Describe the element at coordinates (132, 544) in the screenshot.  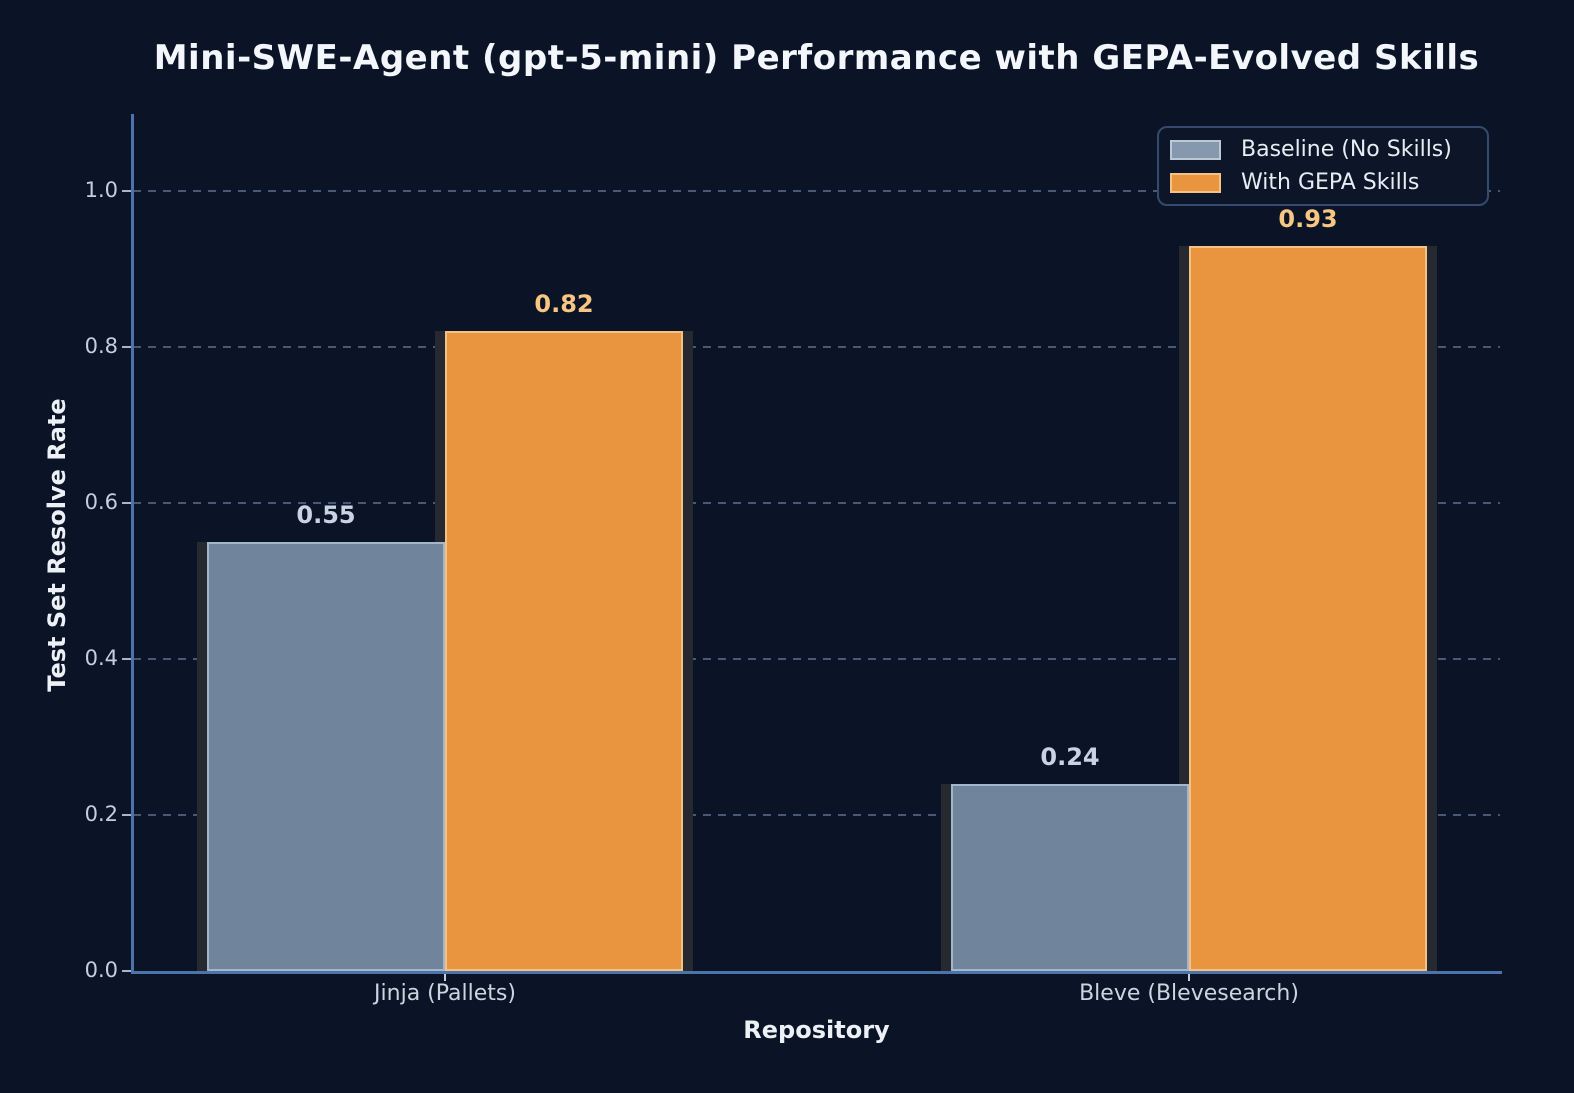
I see `y-axis-spine` at that location.